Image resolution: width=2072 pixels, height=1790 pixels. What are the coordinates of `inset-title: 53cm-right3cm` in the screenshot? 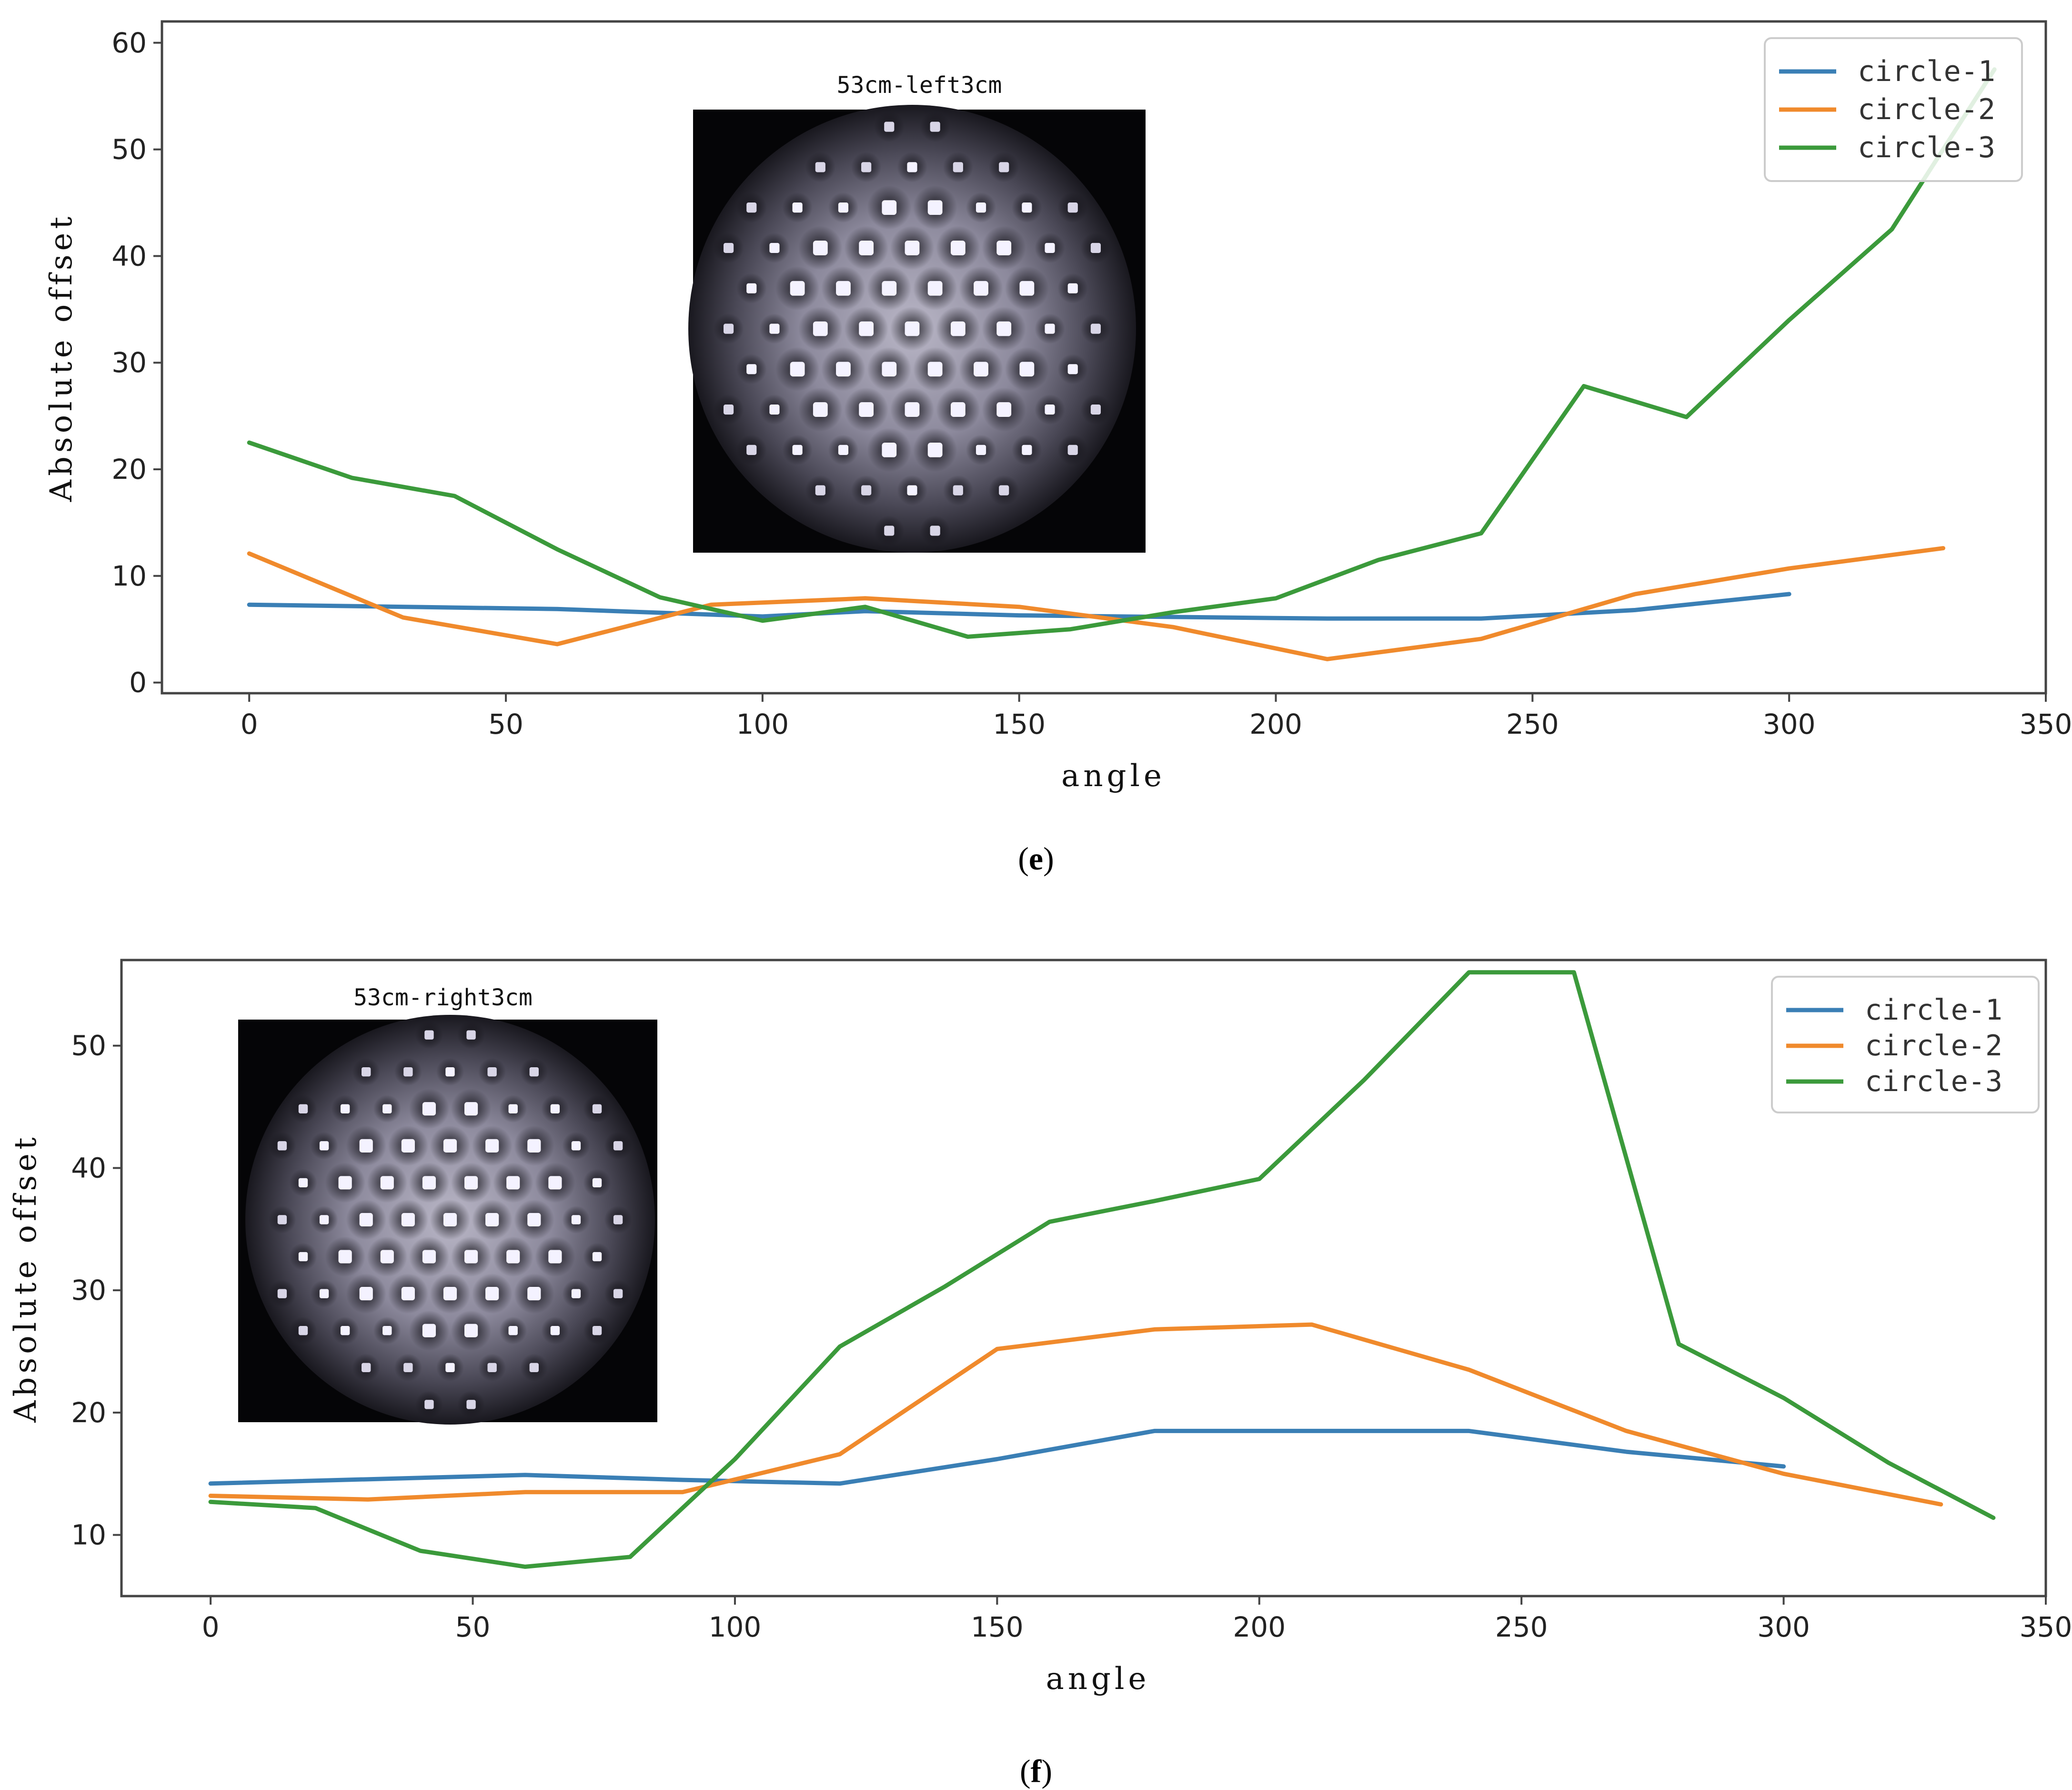 It's located at (443, 997).